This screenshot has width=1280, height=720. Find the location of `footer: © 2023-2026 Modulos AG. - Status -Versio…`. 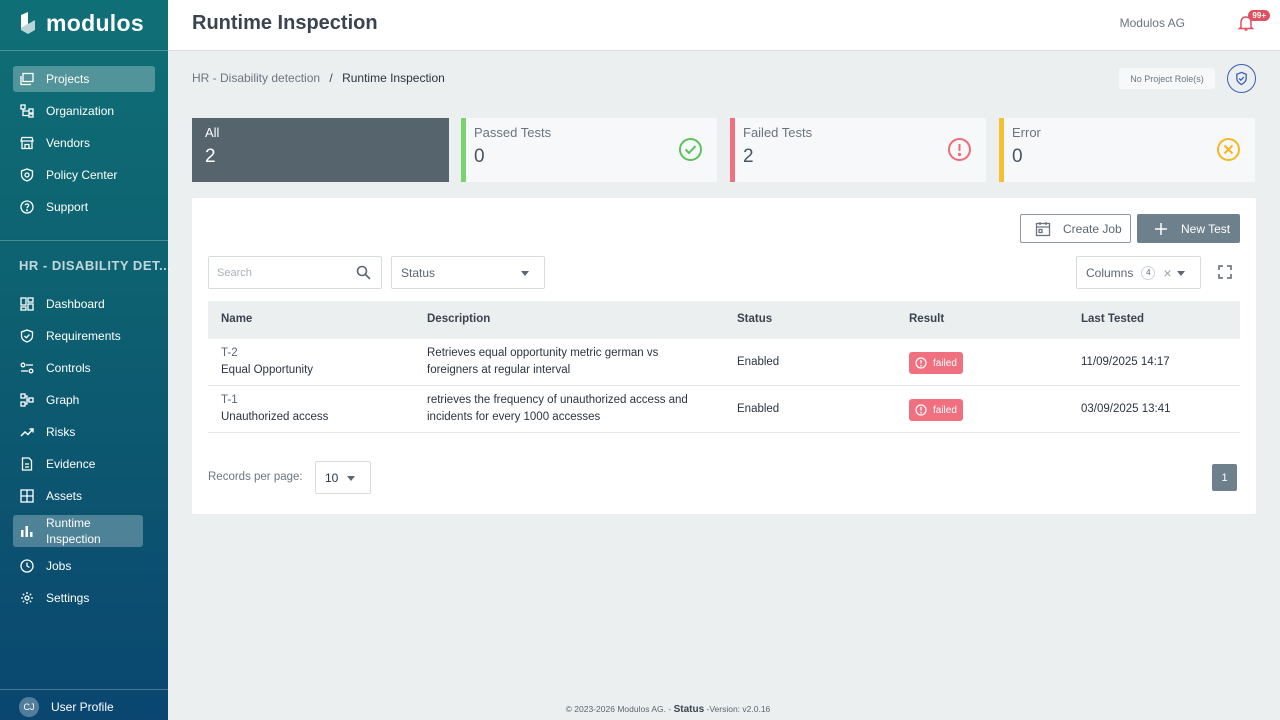

footer: © 2023-2026 Modulos AG. - Status -Versio… is located at coordinates (668, 709).